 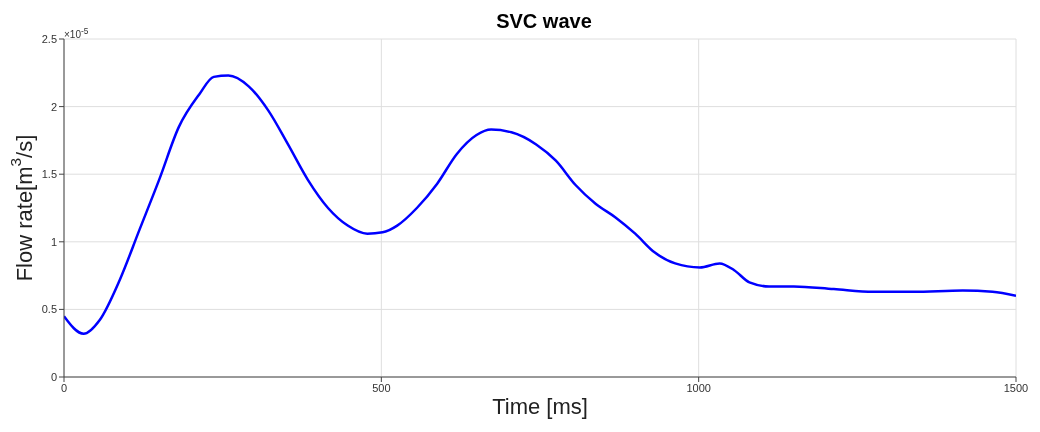 What do you see at coordinates (53, 106) in the screenshot?
I see `y-tick-label: 2` at bounding box center [53, 106].